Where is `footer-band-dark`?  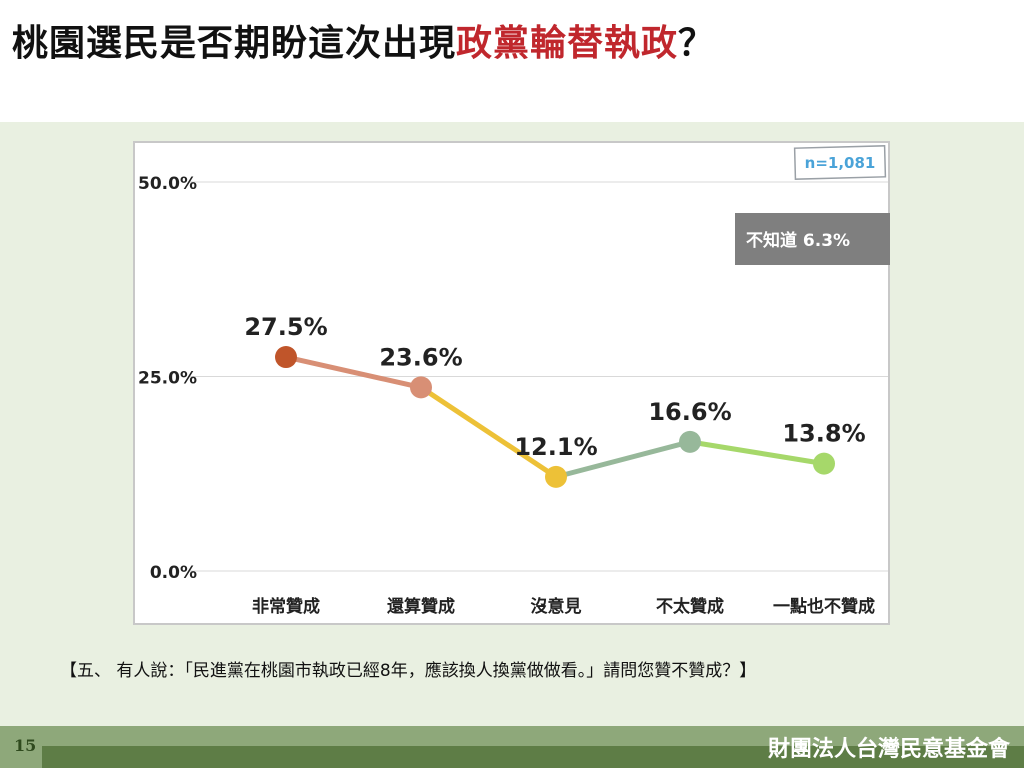
footer-band-dark is located at coordinates (533, 757).